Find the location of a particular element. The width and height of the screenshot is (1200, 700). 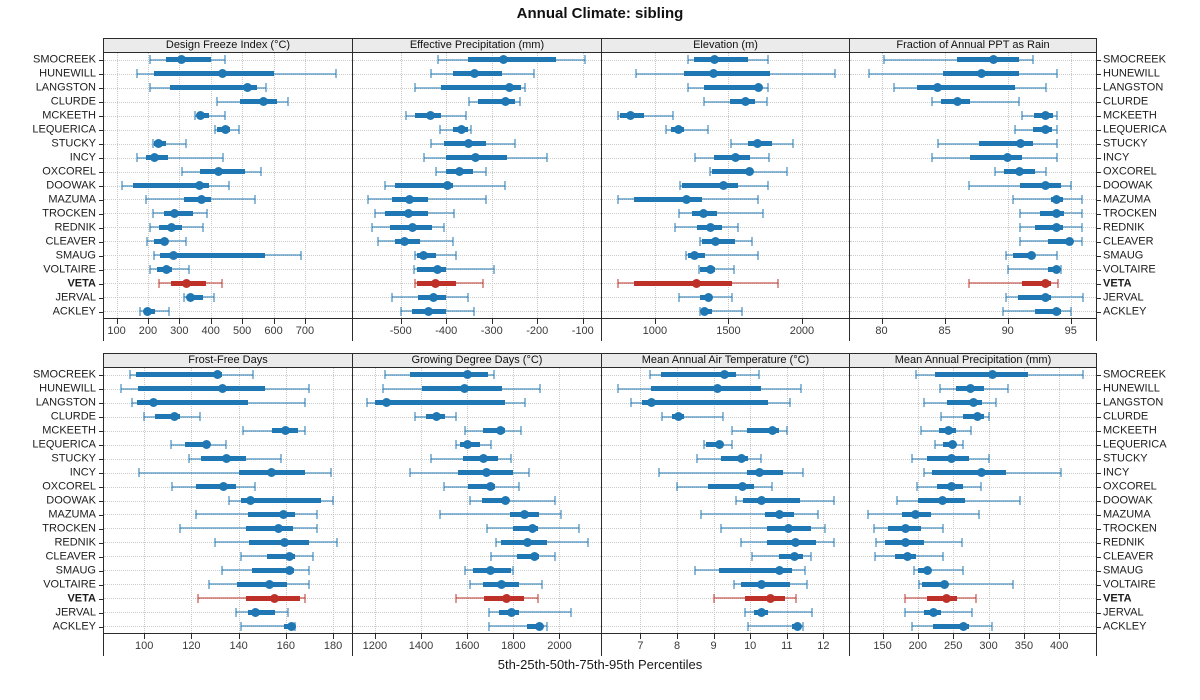

x-axis-tick-label: 250 is located at coordinates (953, 646).